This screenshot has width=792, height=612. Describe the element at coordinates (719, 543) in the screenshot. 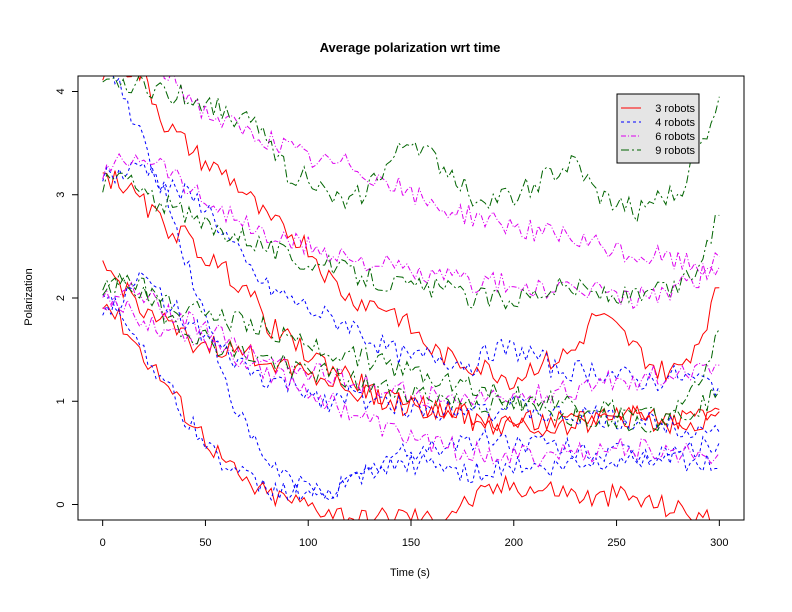

I see `x-tick-label: 300` at that location.